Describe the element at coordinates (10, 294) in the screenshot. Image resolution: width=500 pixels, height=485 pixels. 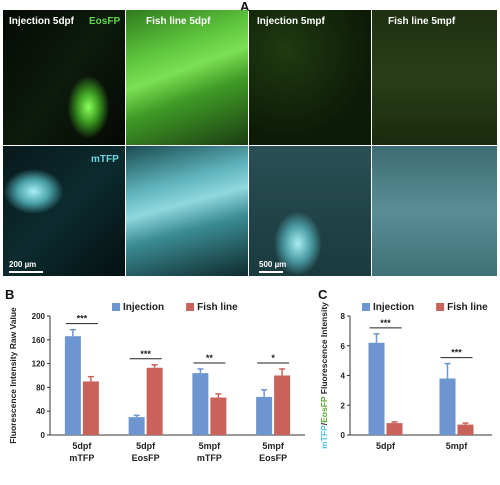
I see `panel-b-letter: B` at that location.